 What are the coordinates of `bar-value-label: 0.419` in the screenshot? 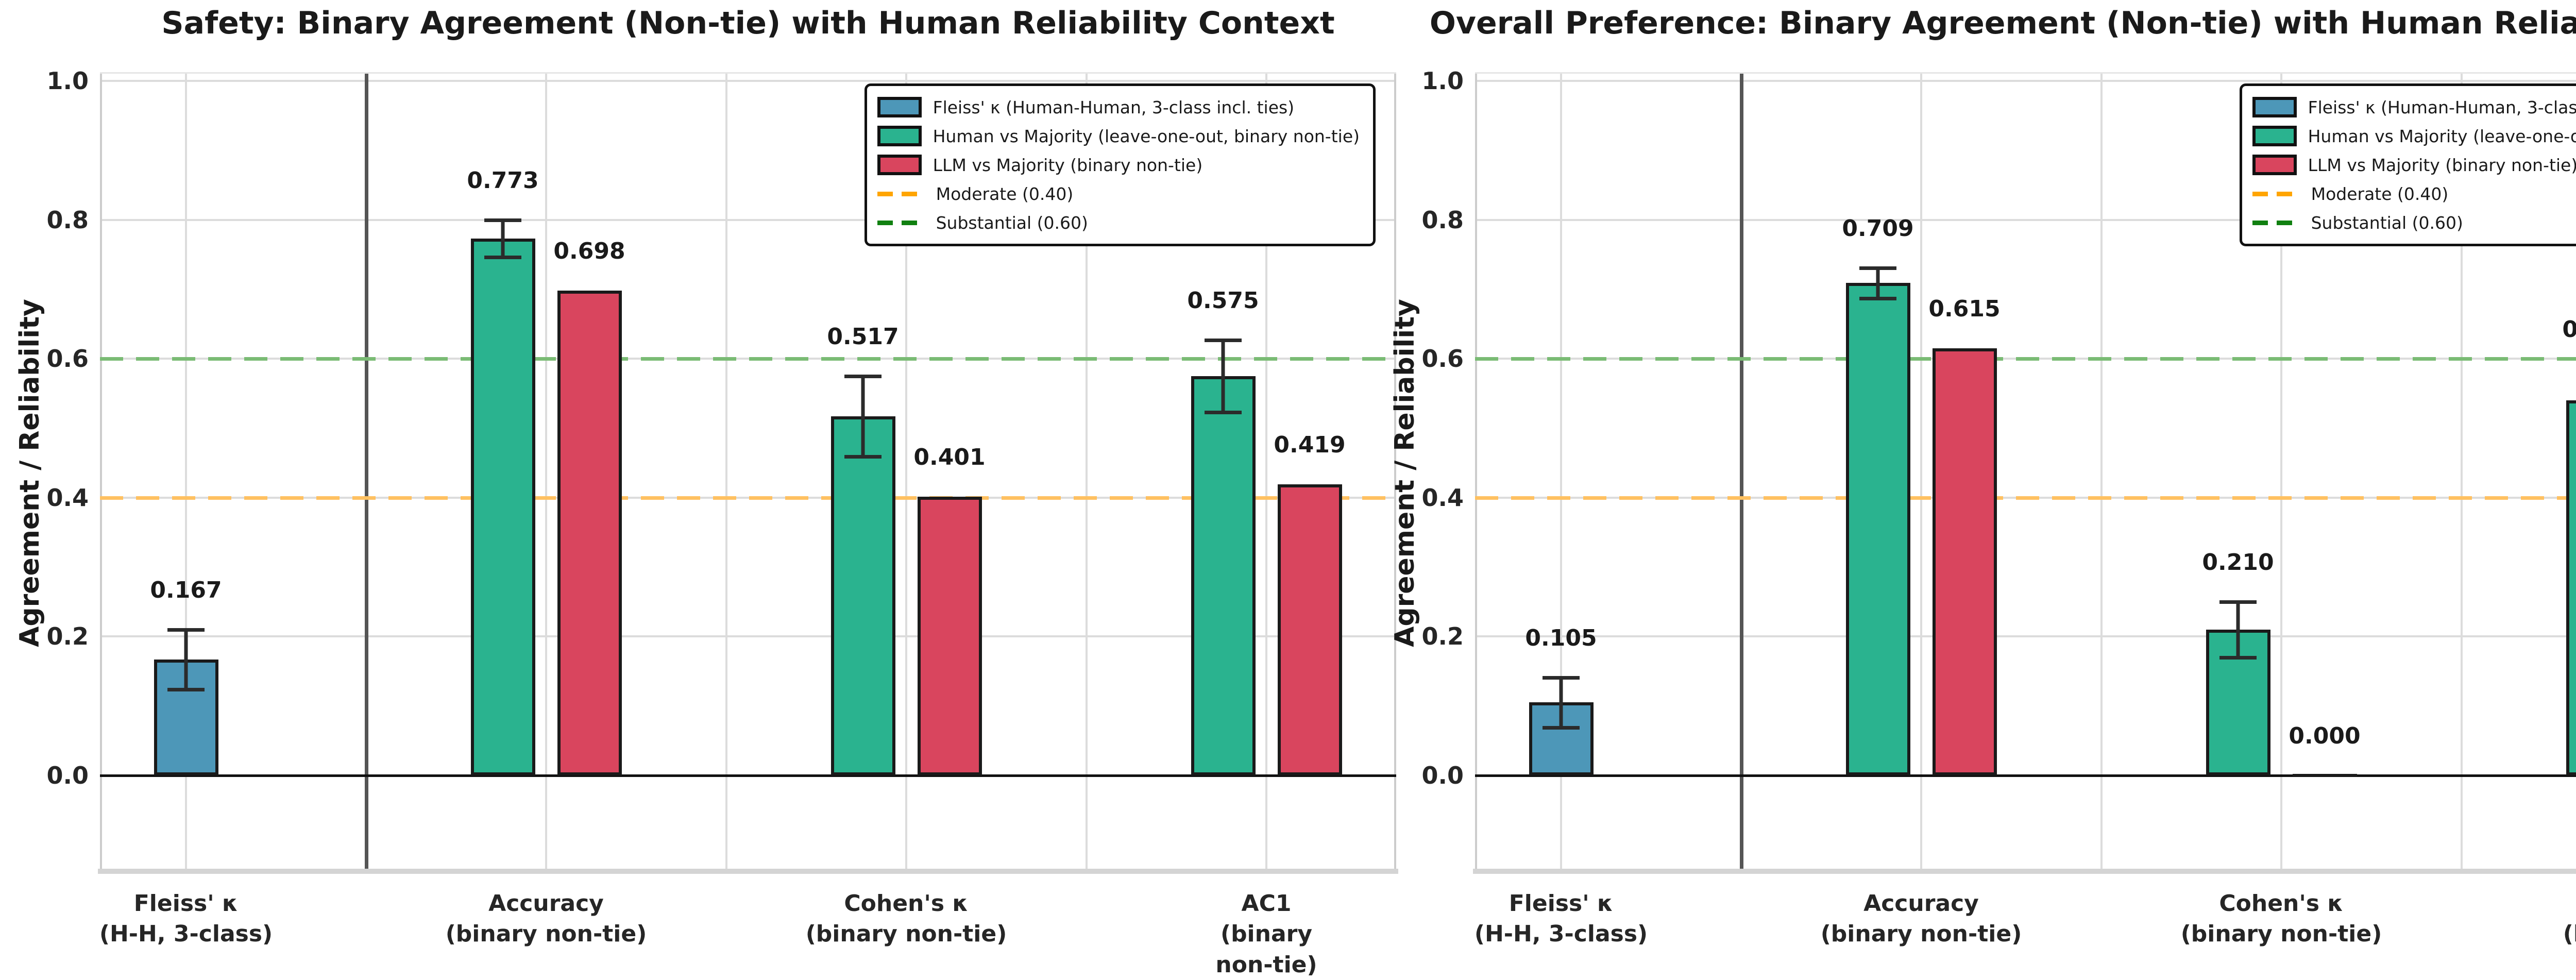 It's located at (1309, 445).